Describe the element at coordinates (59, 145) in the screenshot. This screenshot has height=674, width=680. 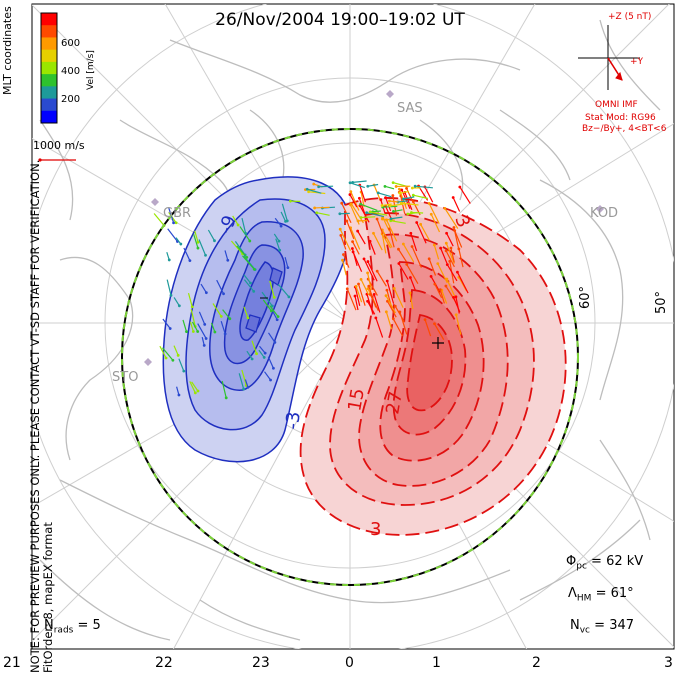
I see `scale-vector-label: 1000 m/s` at that location.